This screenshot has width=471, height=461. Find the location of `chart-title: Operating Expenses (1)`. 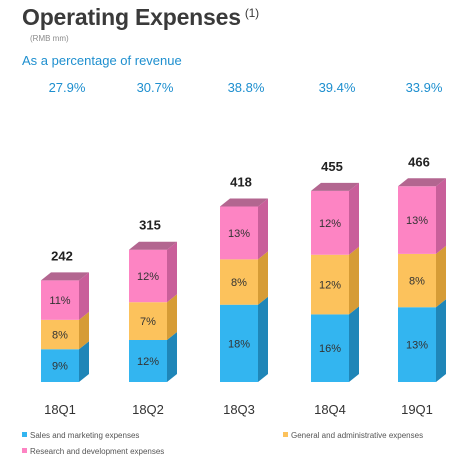

chart-title: Operating Expenses (1) is located at coordinates (140, 17).